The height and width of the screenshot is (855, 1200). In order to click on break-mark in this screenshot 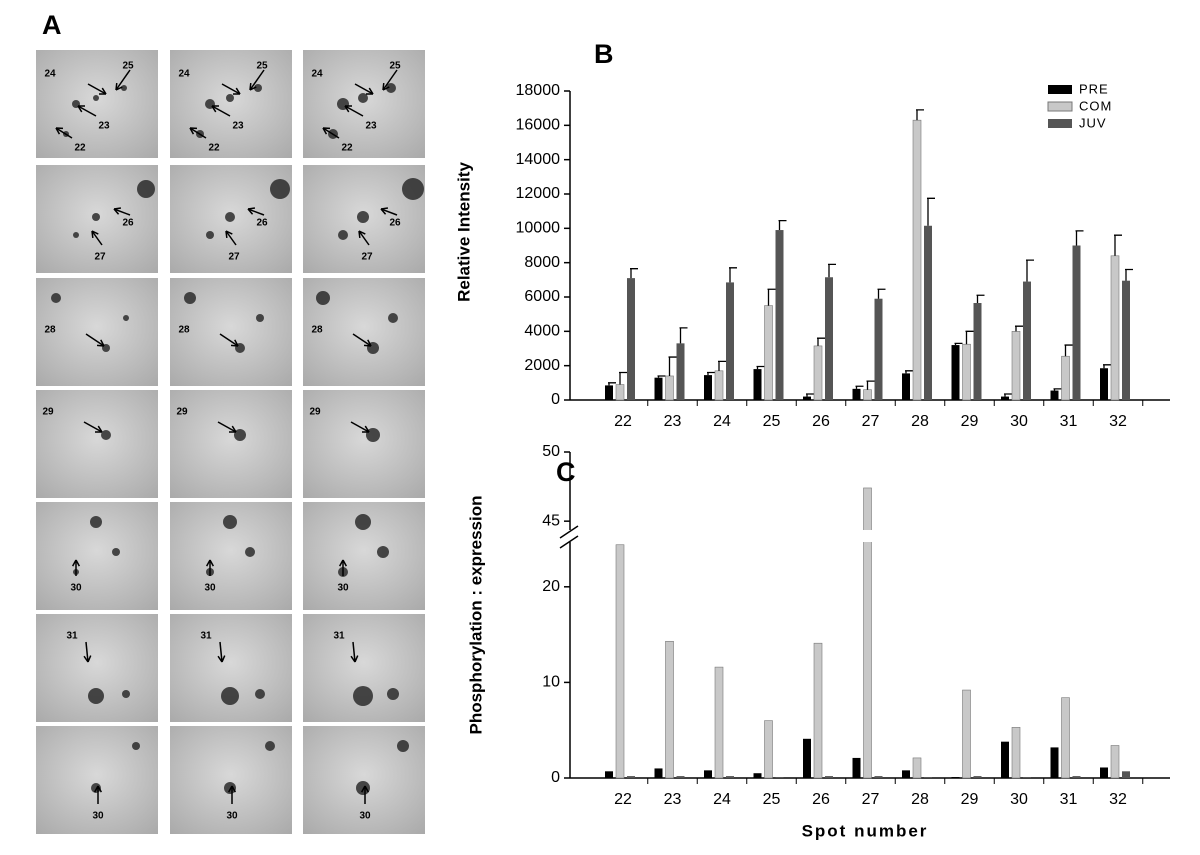, I will do `click(569, 542)`.